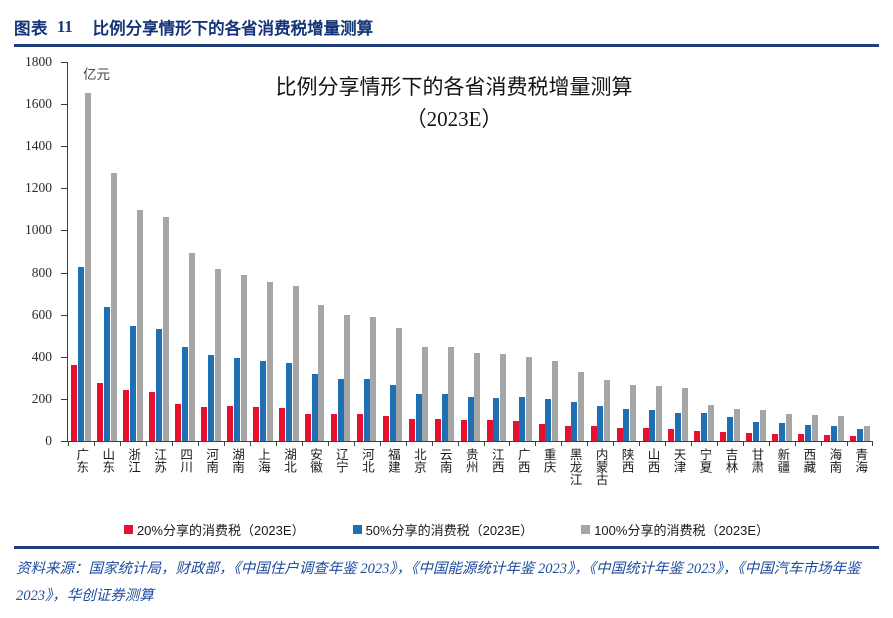 Image resolution: width=893 pixels, height=618 pixels. I want to click on y-axis-tick-label: 1200, so click(38, 188).